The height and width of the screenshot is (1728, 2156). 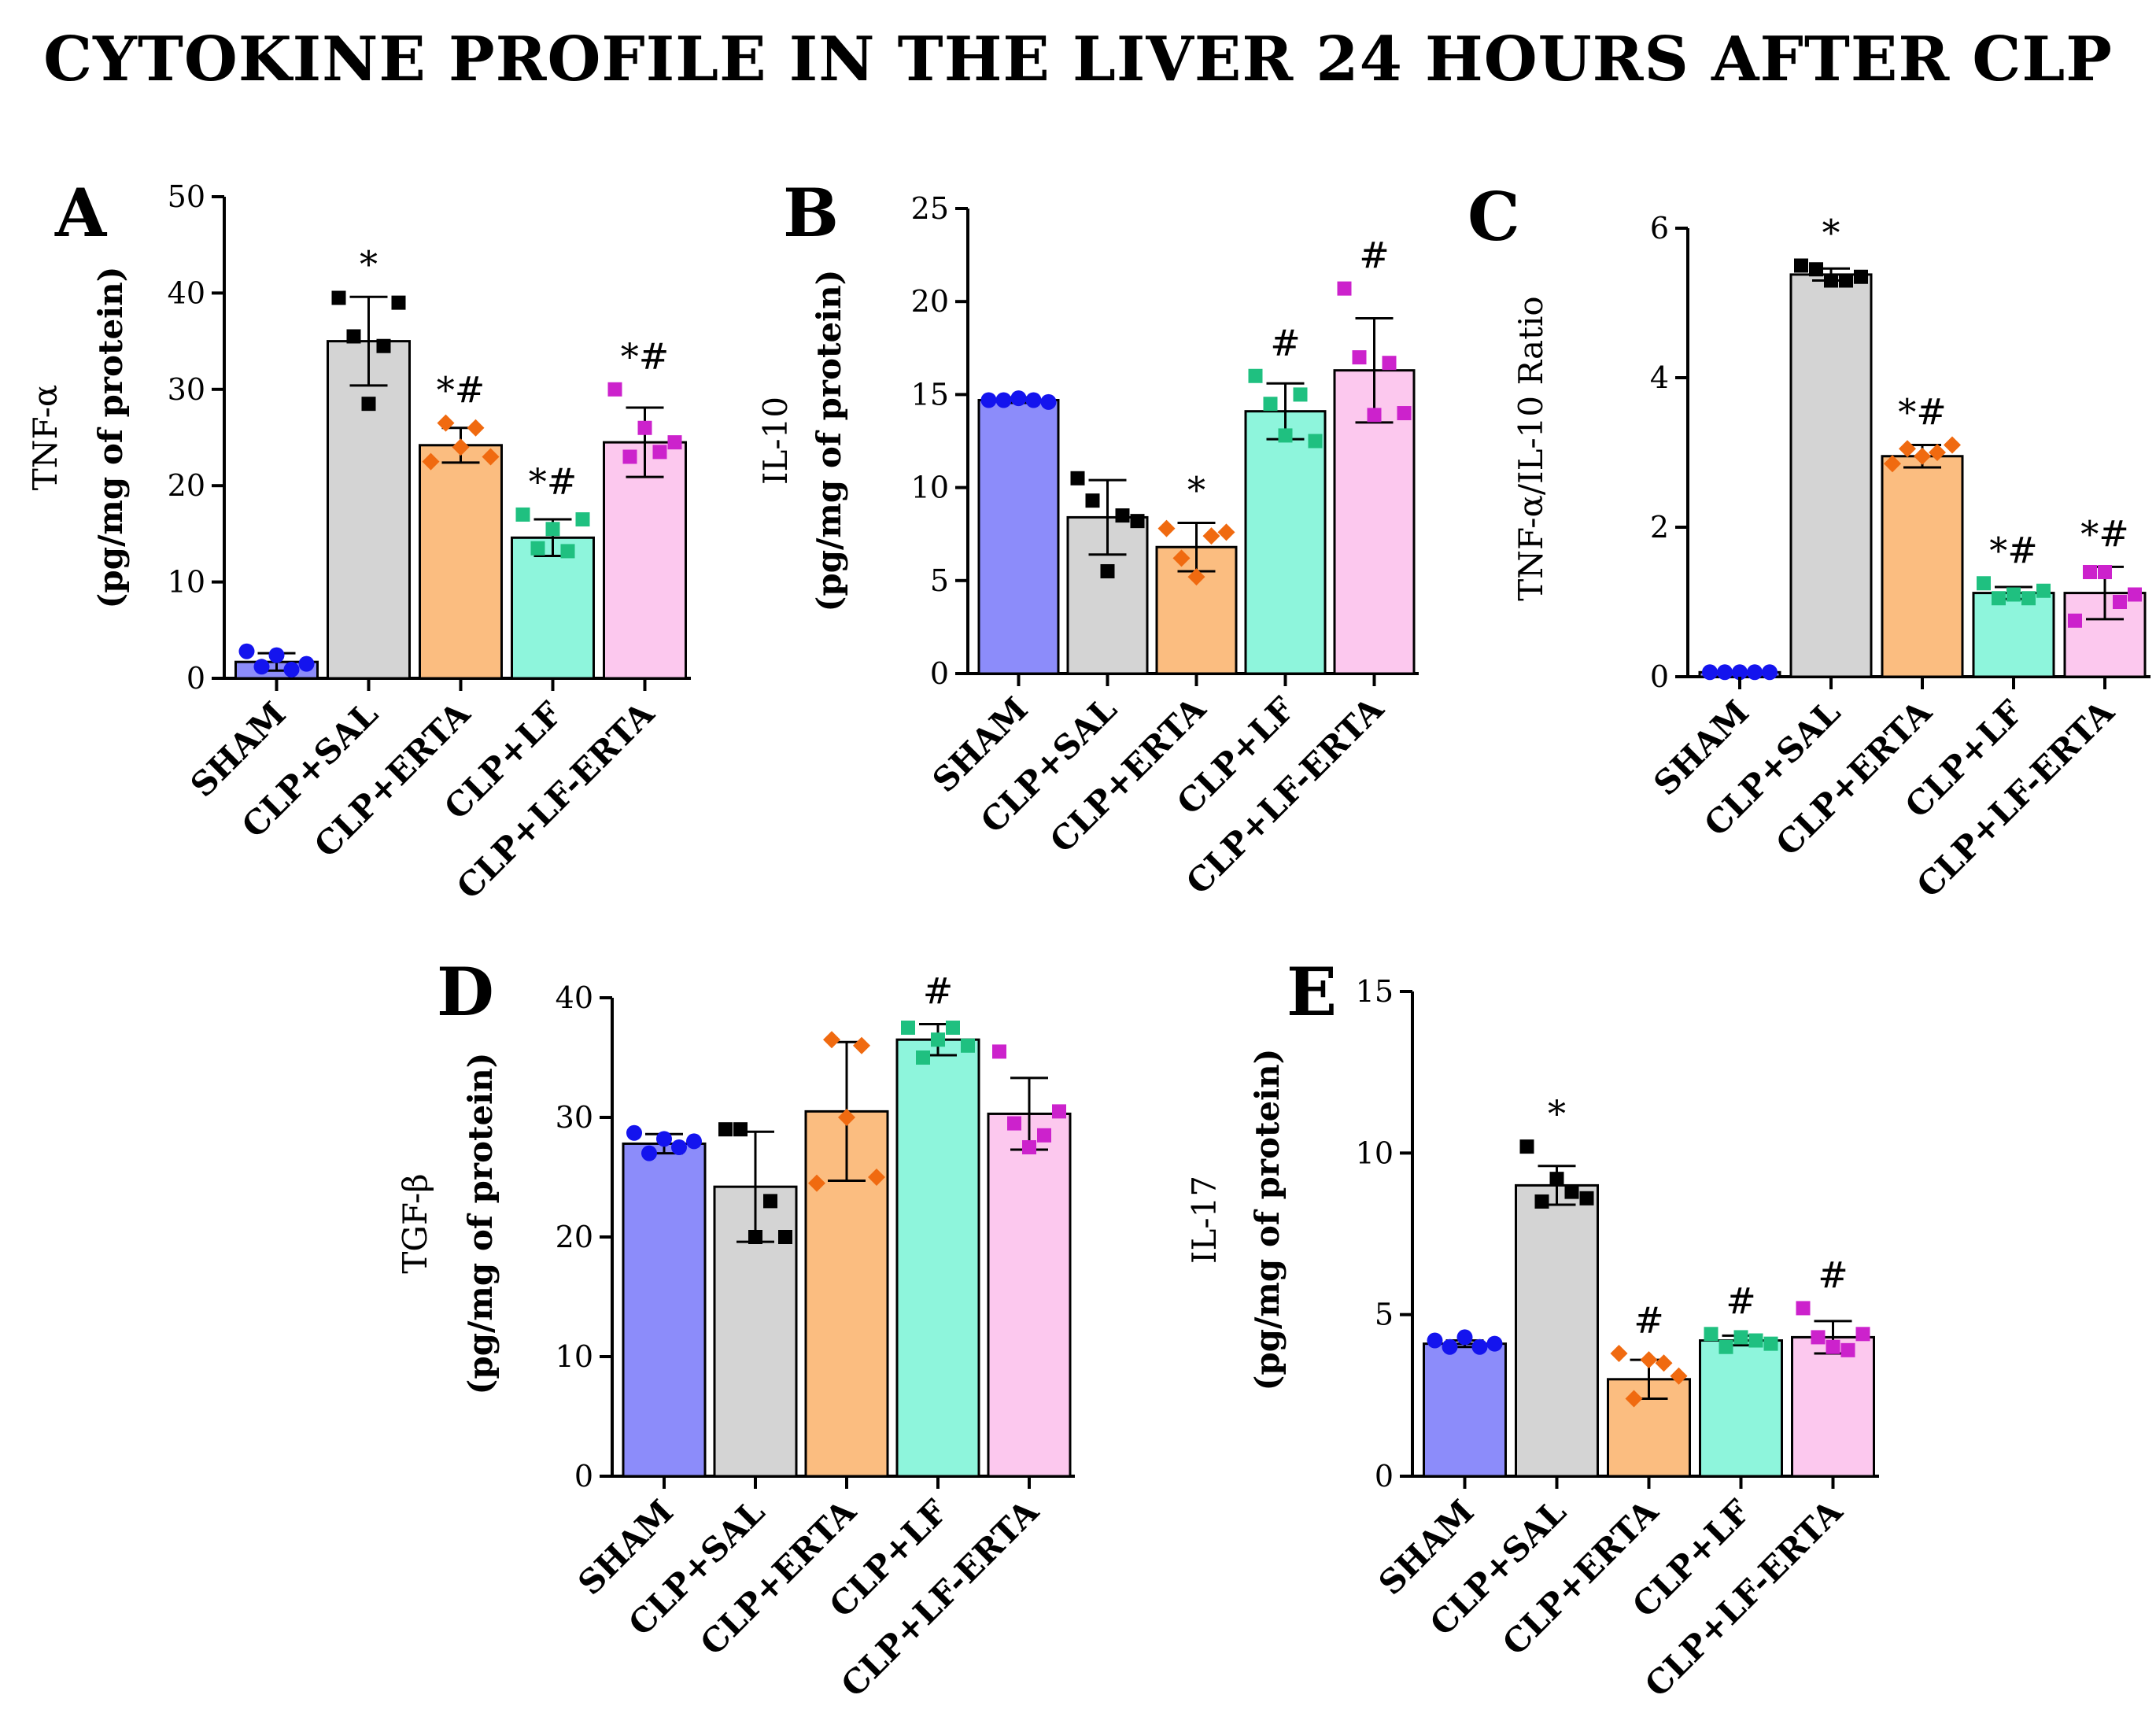 What do you see at coordinates (465, 992) in the screenshot?
I see `panel-letter: D` at bounding box center [465, 992].